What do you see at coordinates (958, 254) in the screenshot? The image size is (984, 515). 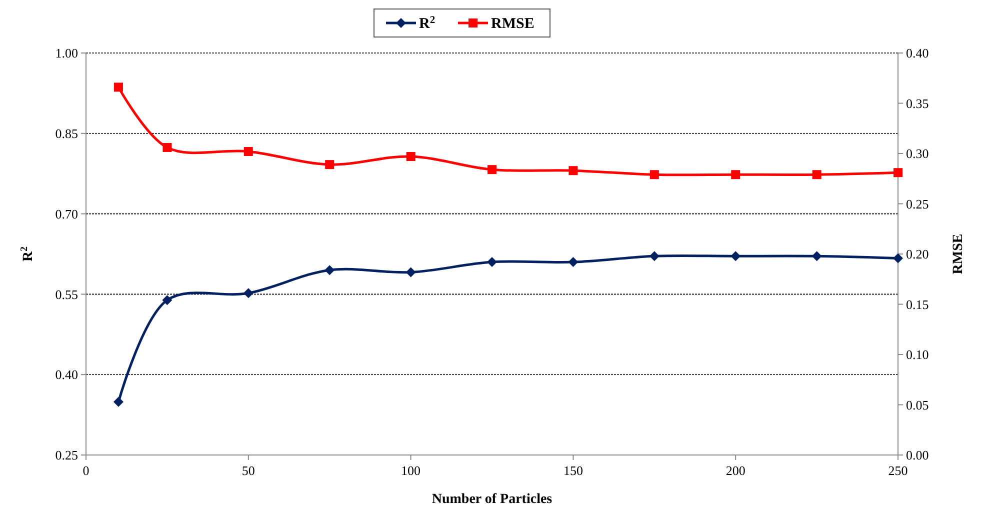 I see `y2-axis-title: RMSE` at bounding box center [958, 254].